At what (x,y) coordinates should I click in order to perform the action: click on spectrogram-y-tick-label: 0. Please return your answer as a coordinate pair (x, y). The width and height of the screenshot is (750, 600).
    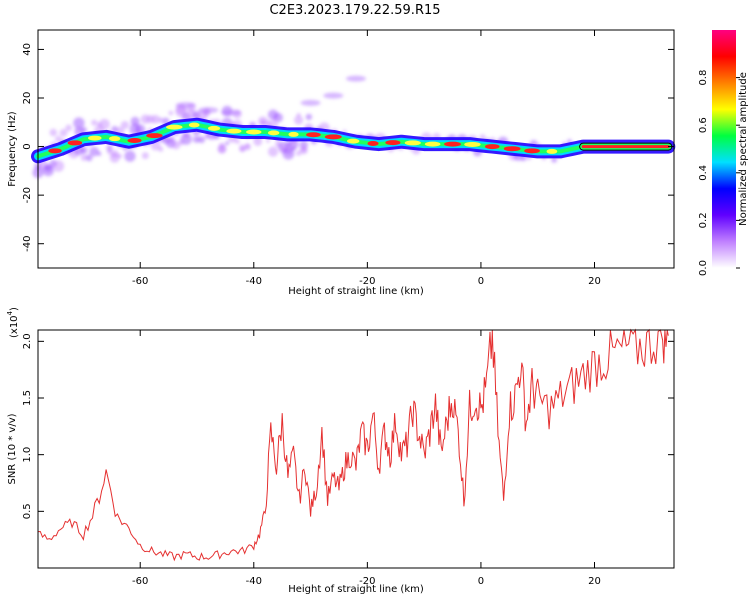
    Looking at the image, I should click on (27, 146).